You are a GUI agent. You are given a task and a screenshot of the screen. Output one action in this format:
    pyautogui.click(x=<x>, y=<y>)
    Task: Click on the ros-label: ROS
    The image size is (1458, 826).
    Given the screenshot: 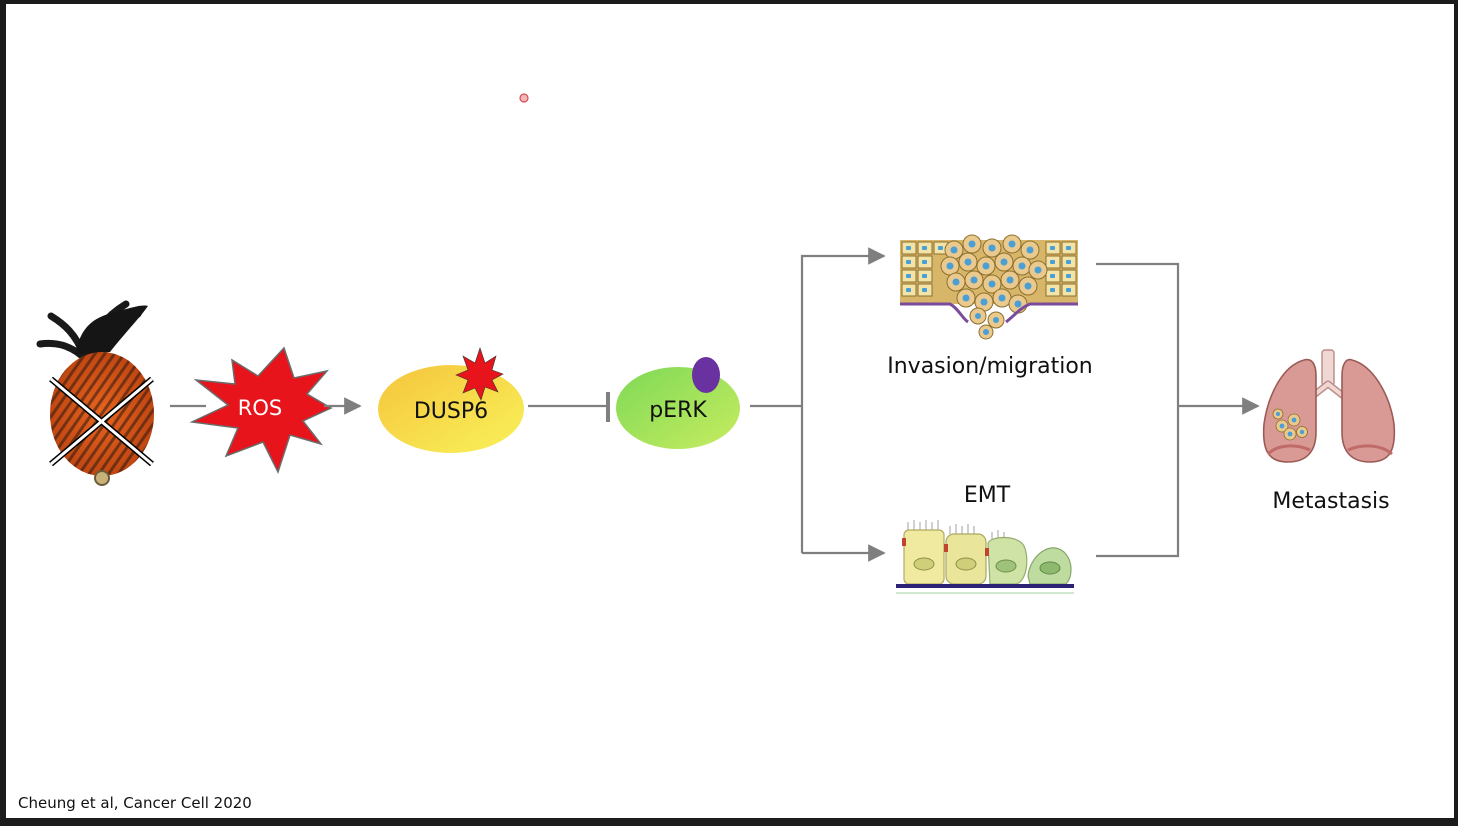 What is the action you would take?
    pyautogui.click(x=260, y=408)
    